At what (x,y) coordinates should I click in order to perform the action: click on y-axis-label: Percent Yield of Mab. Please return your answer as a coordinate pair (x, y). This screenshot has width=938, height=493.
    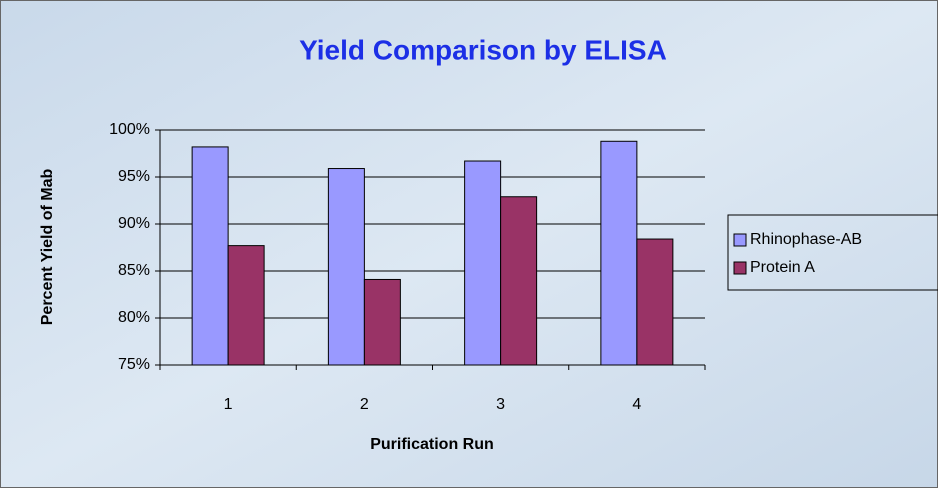
    Looking at the image, I should click on (47, 247).